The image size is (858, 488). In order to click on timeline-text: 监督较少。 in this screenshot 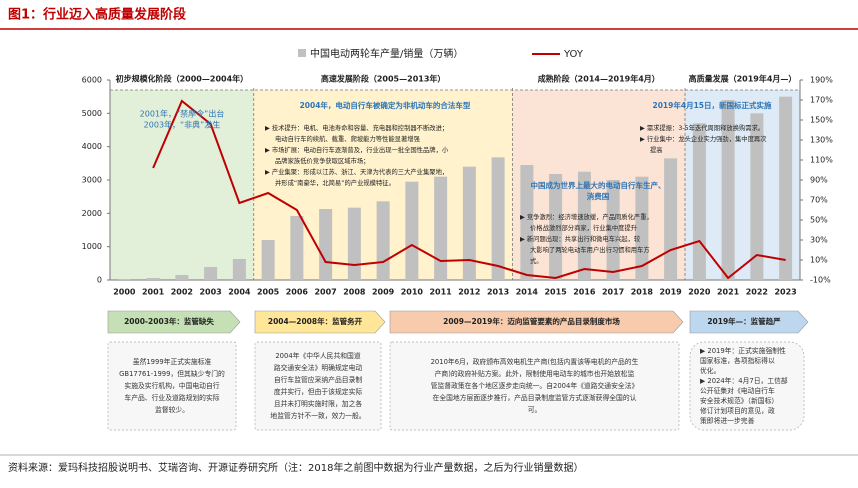, I will do `click(172, 409)`.